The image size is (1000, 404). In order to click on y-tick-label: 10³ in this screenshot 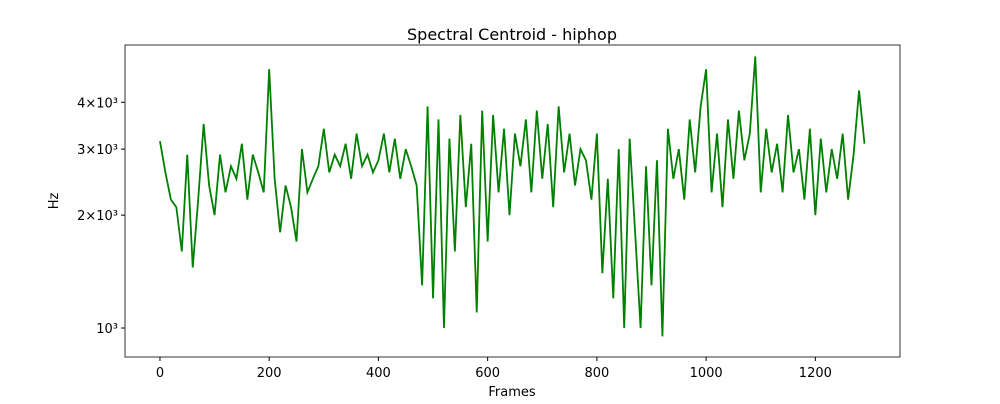, I will do `click(107, 329)`.